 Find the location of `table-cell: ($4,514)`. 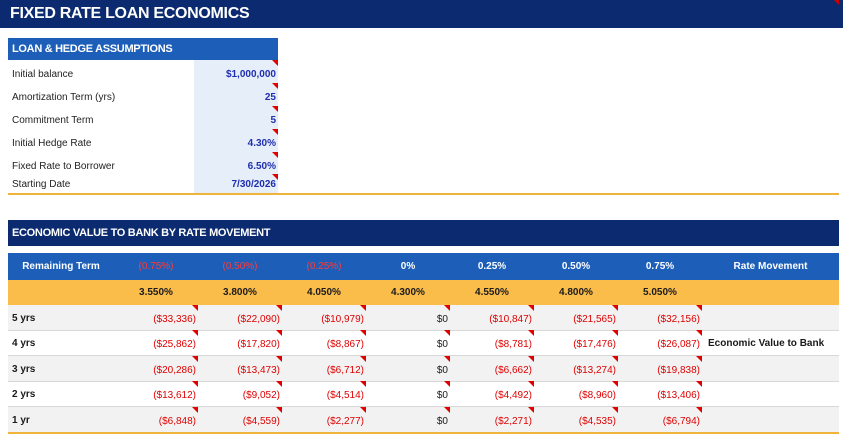

table-cell: ($4,514) is located at coordinates (324, 393).